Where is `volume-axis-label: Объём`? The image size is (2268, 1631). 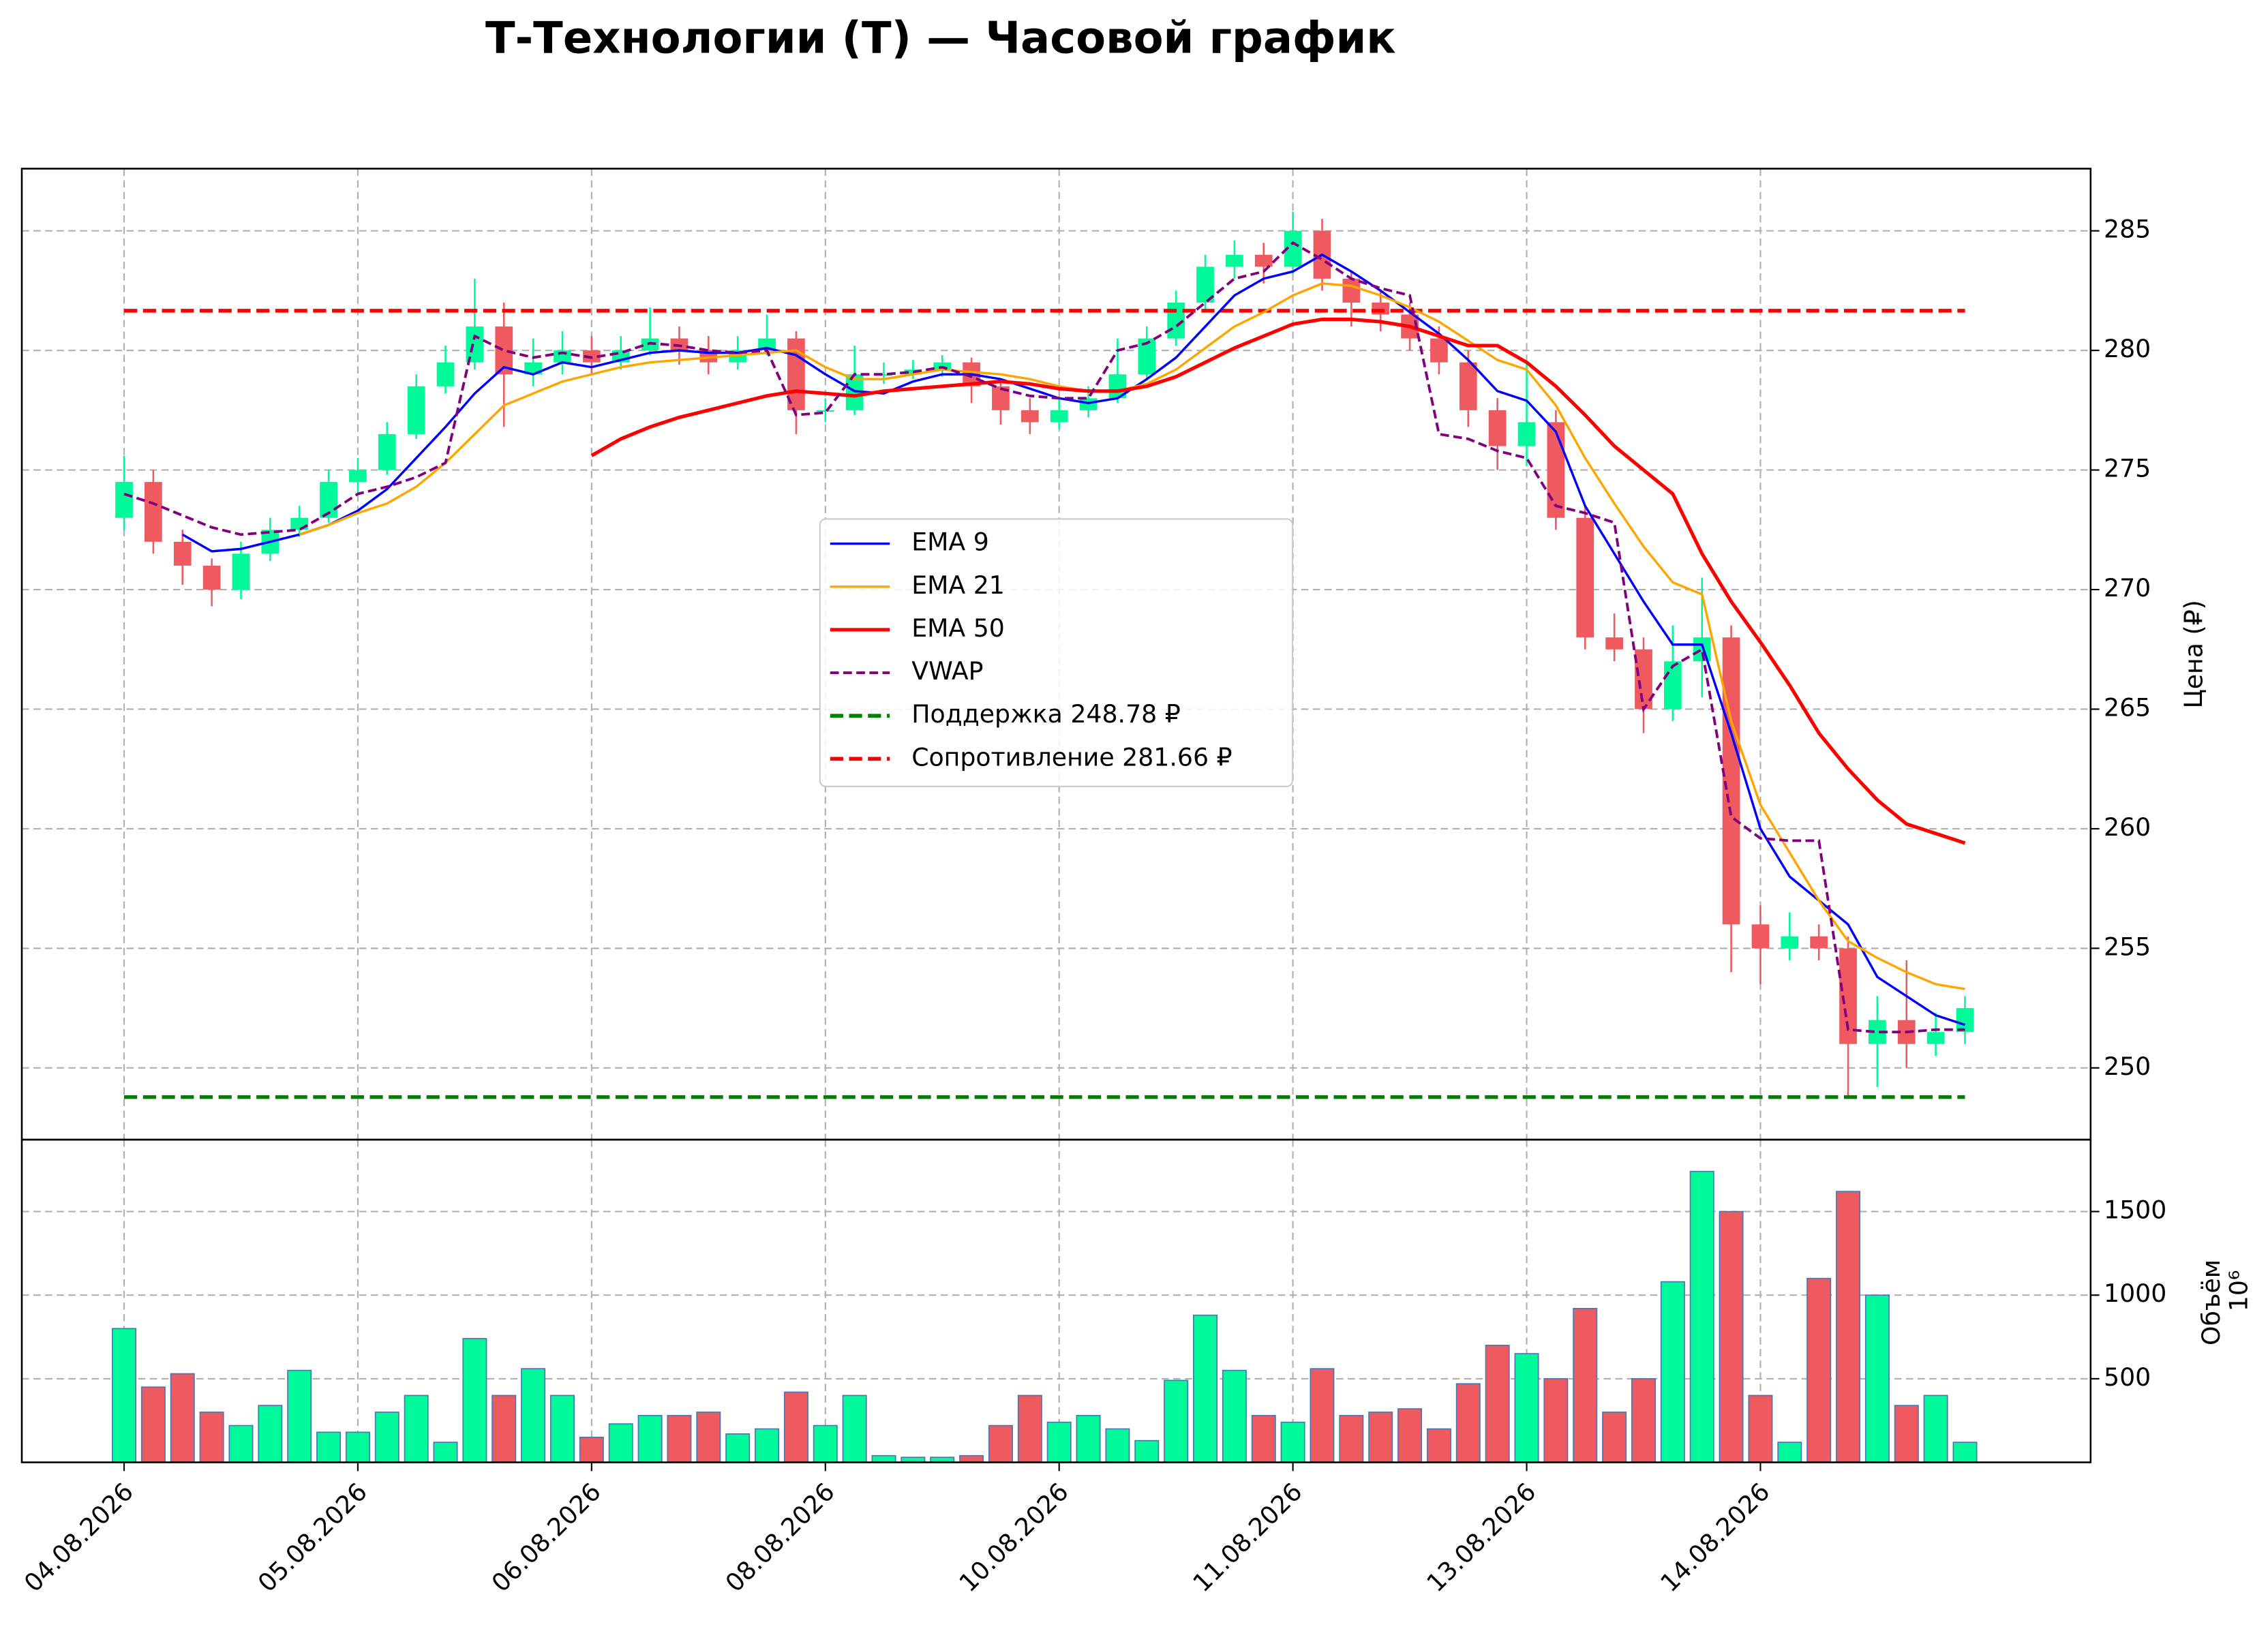
volume-axis-label: Объём is located at coordinates (2211, 1302).